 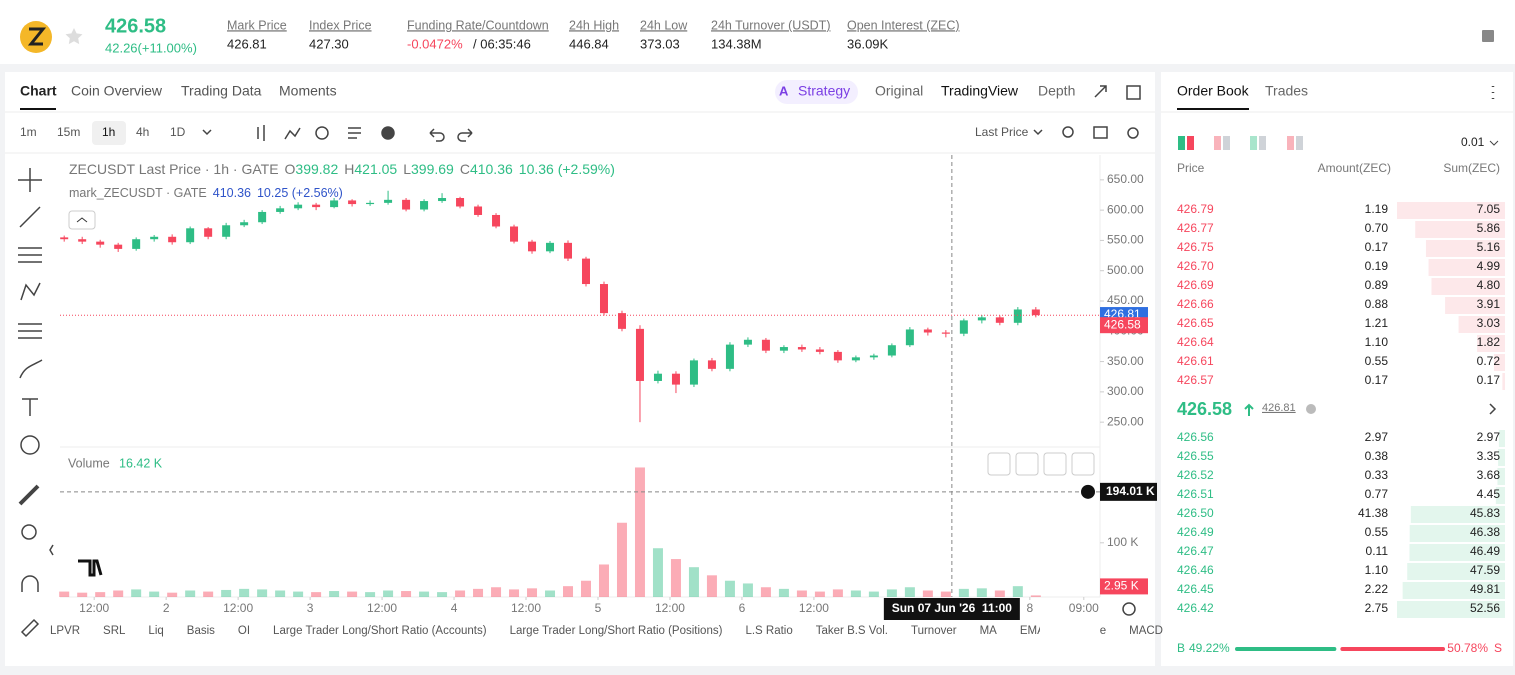 What do you see at coordinates (437, 135) in the screenshot?
I see `undo` at bounding box center [437, 135].